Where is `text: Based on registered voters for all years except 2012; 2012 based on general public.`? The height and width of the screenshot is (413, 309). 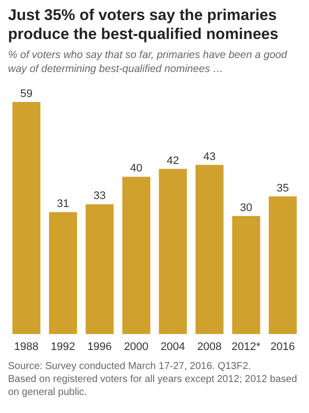 text: Based on registered voters for all years except 2012; 2012 based on general public. is located at coordinates (153, 386).